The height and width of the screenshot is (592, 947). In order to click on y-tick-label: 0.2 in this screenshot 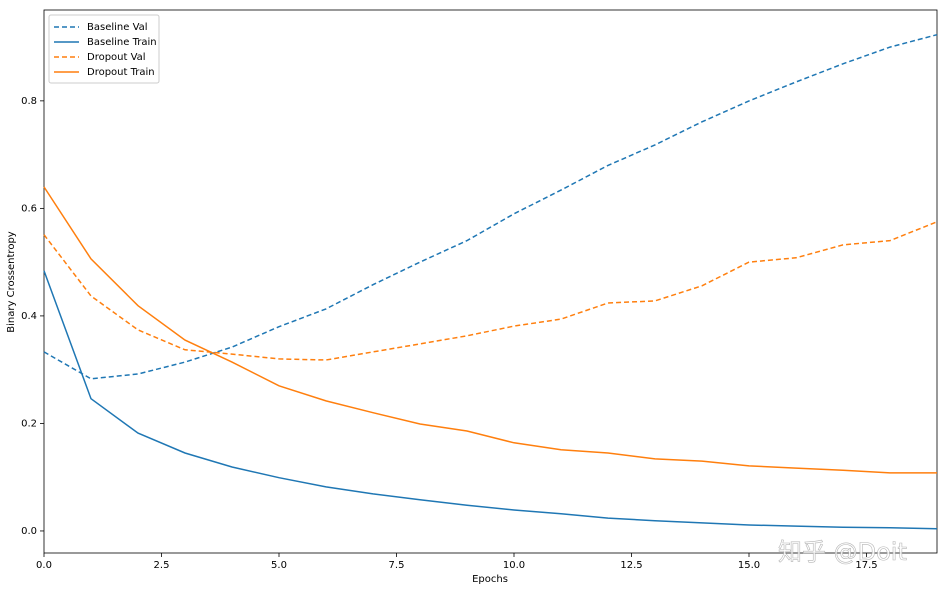, I will do `click(29, 423)`.